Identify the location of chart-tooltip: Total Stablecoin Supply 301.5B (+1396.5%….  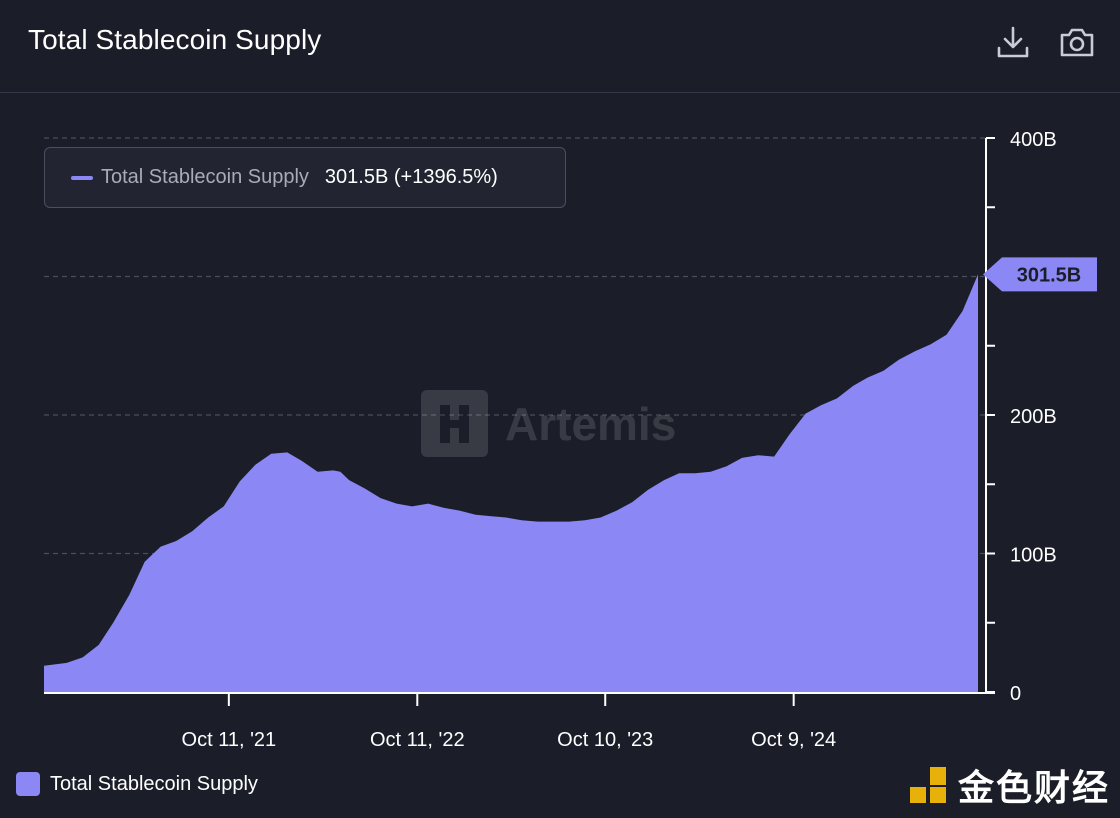
(305, 177).